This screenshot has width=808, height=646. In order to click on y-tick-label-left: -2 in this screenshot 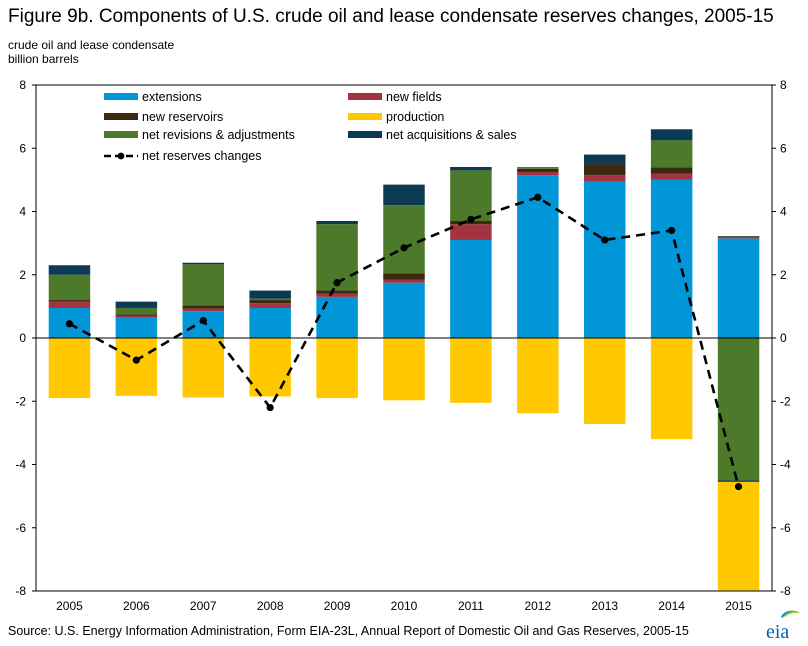, I will do `click(20, 401)`.